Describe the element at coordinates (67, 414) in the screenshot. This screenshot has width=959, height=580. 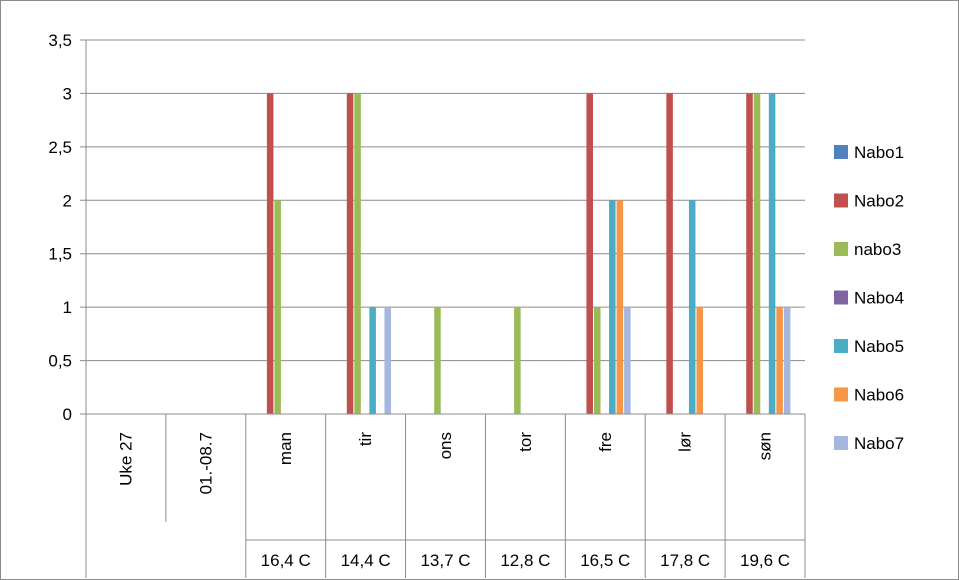
I see `y-tick-label: 0` at that location.